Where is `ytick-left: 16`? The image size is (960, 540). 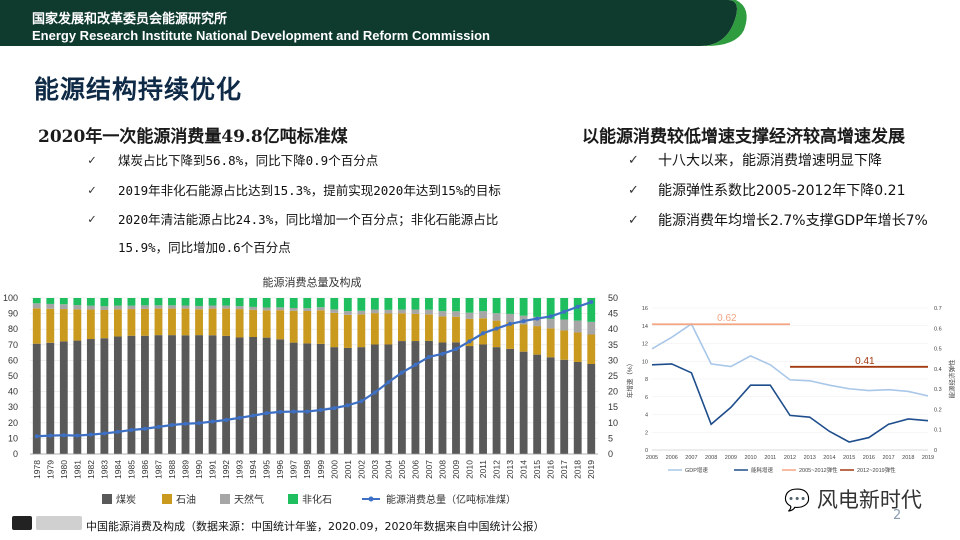
ytick-left: 16 is located at coordinates (645, 309).